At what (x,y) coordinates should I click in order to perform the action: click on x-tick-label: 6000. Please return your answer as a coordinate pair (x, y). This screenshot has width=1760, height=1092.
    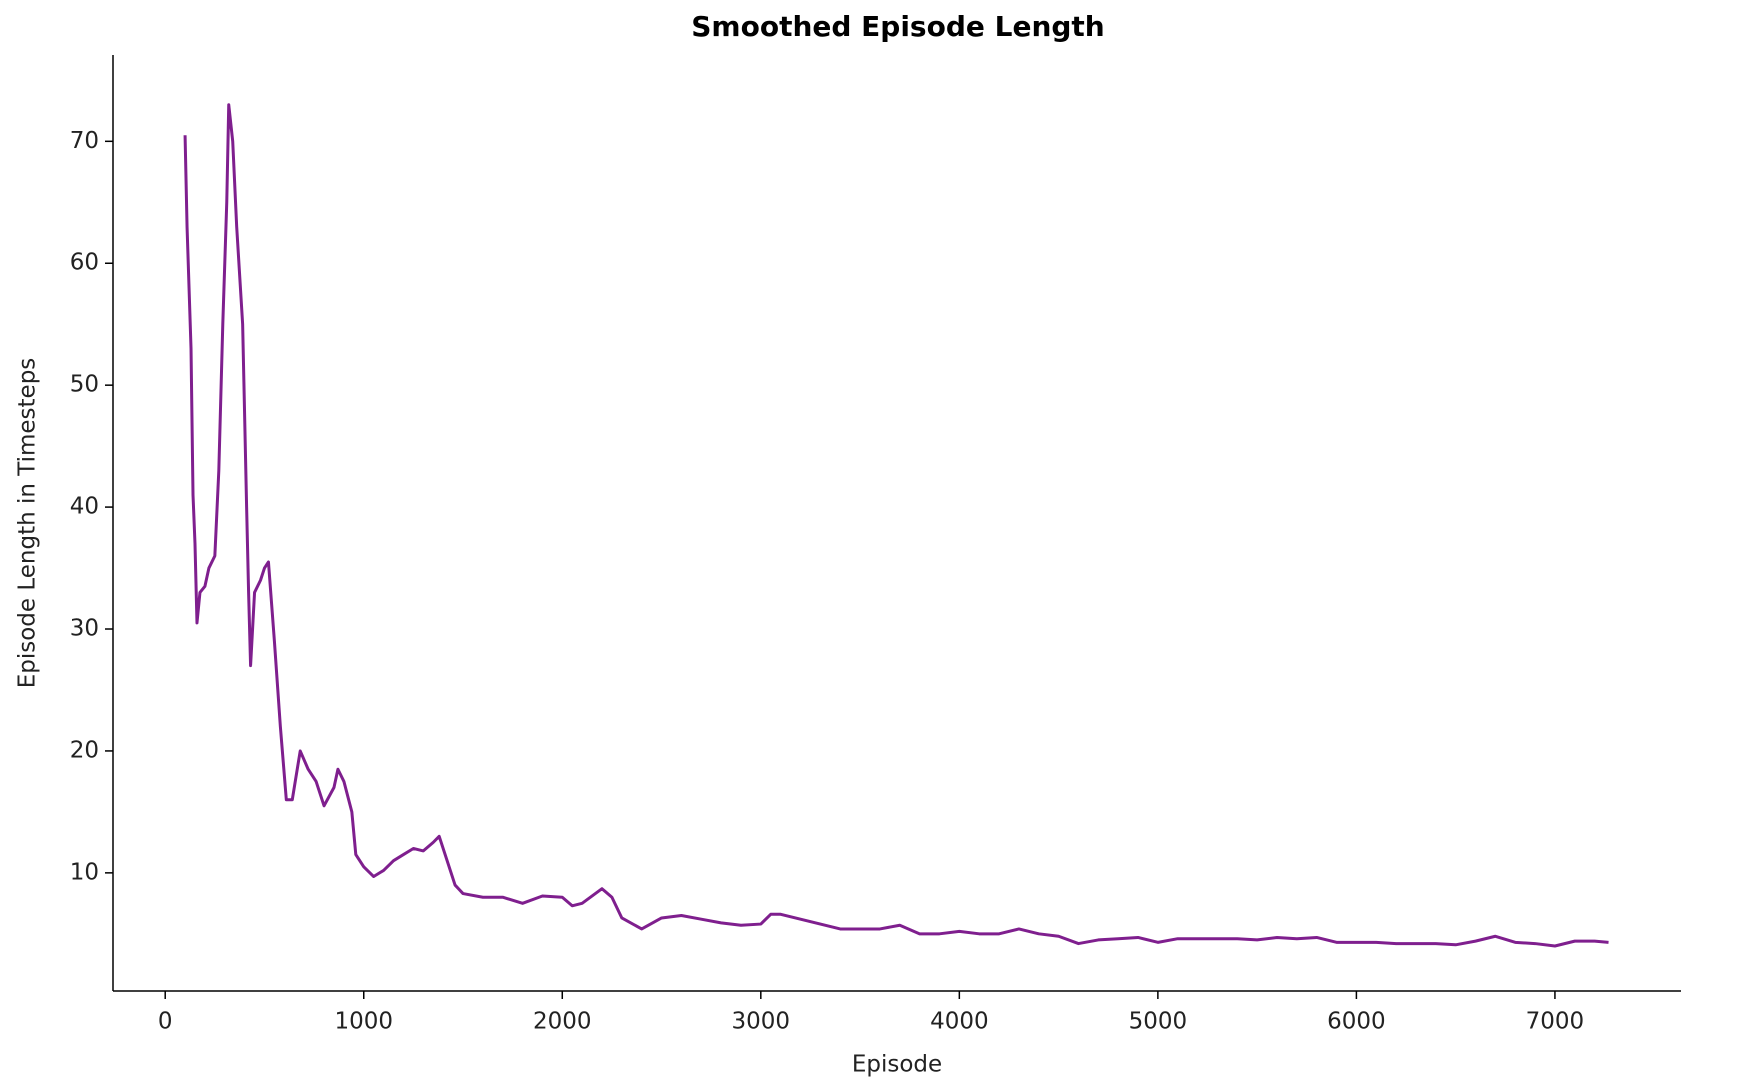
    Looking at the image, I should click on (1356, 1022).